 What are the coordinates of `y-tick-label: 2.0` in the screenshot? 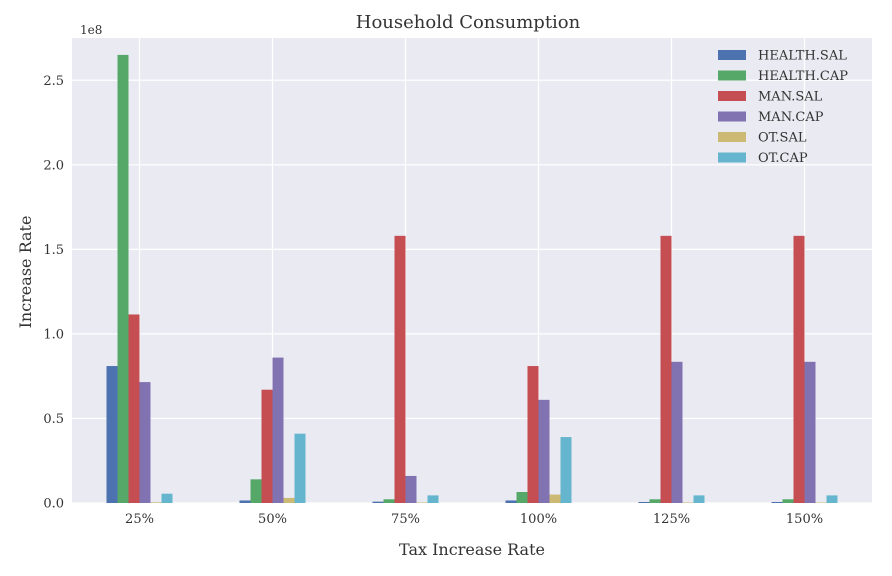 It's located at (53, 165).